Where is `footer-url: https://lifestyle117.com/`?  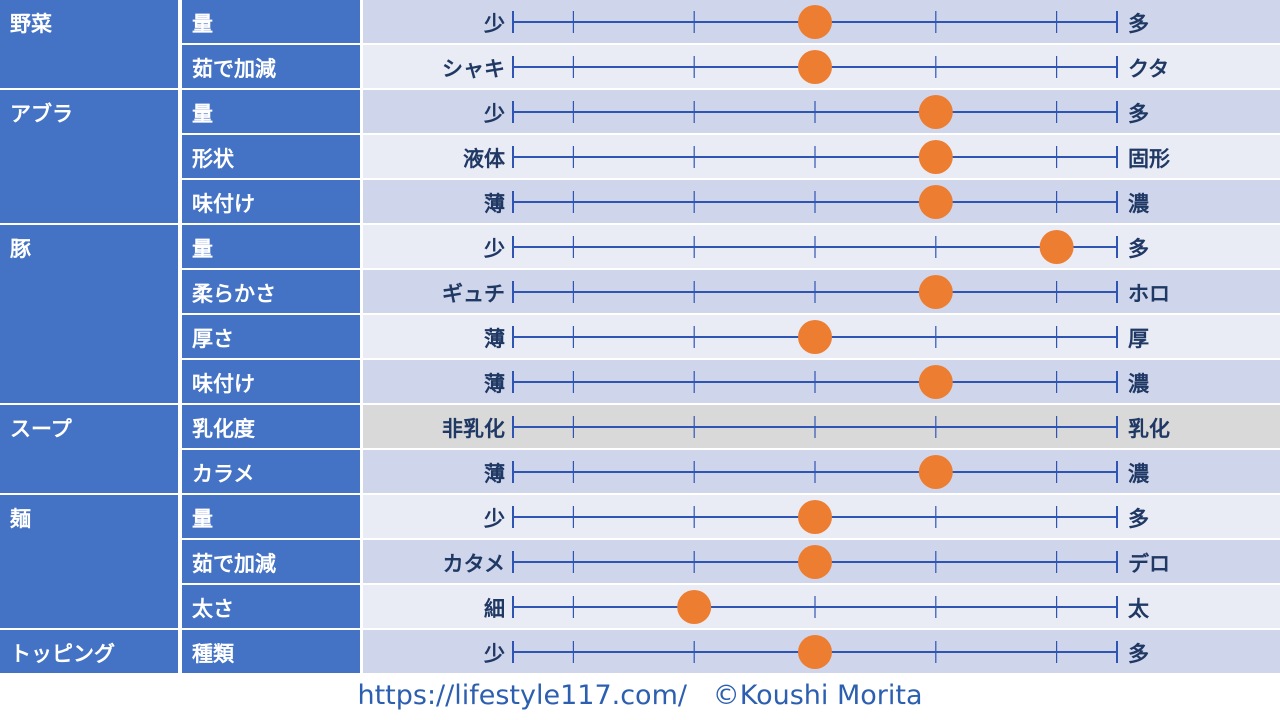
footer-url: https://lifestyle117.com/ is located at coordinates (522, 695).